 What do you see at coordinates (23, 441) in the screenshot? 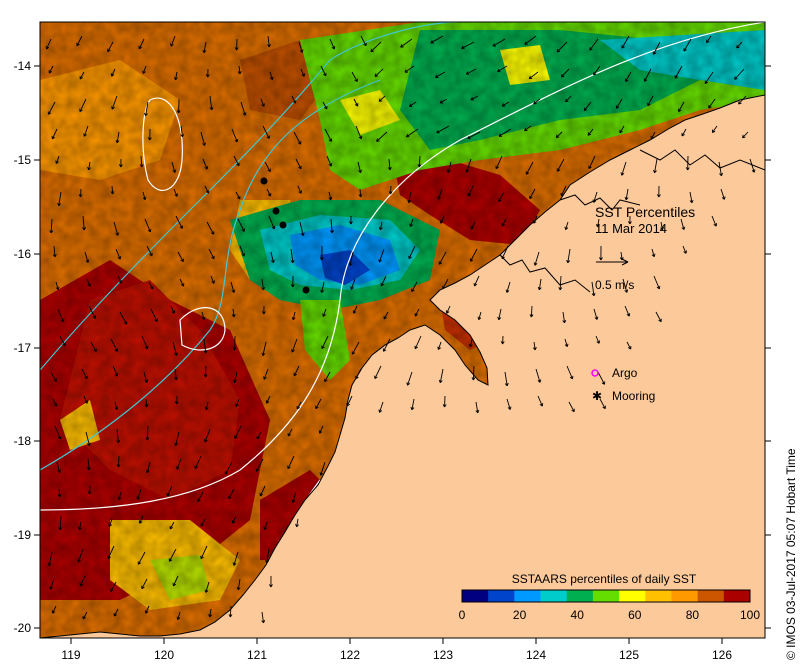
I see `y-tick-label: -18` at bounding box center [23, 441].